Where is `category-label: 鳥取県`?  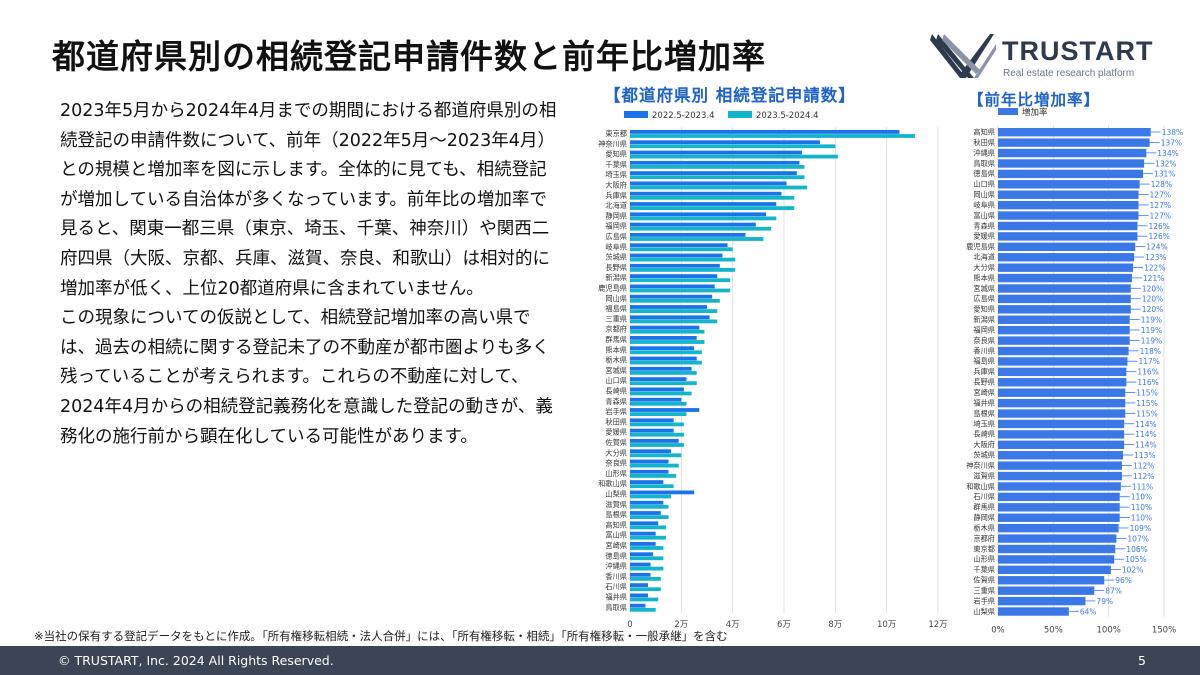
category-label: 鳥取県 is located at coordinates (984, 163).